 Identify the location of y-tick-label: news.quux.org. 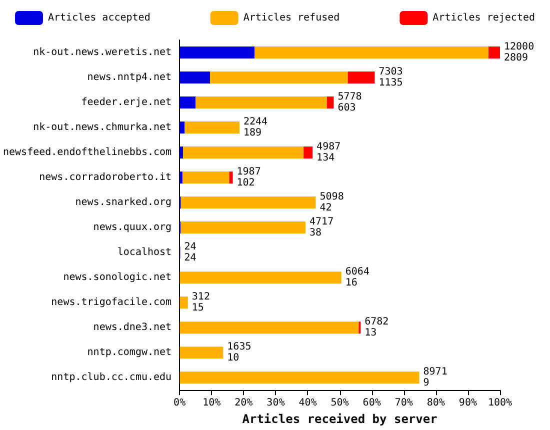
(132, 228).